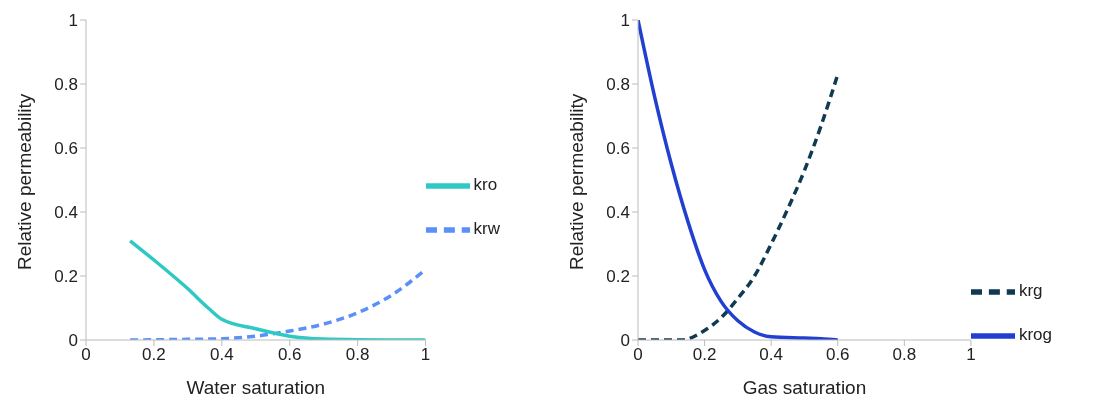 The width and height of the screenshot is (1120, 419). Describe the element at coordinates (1035, 335) in the screenshot. I see `legend-label: krog` at that location.